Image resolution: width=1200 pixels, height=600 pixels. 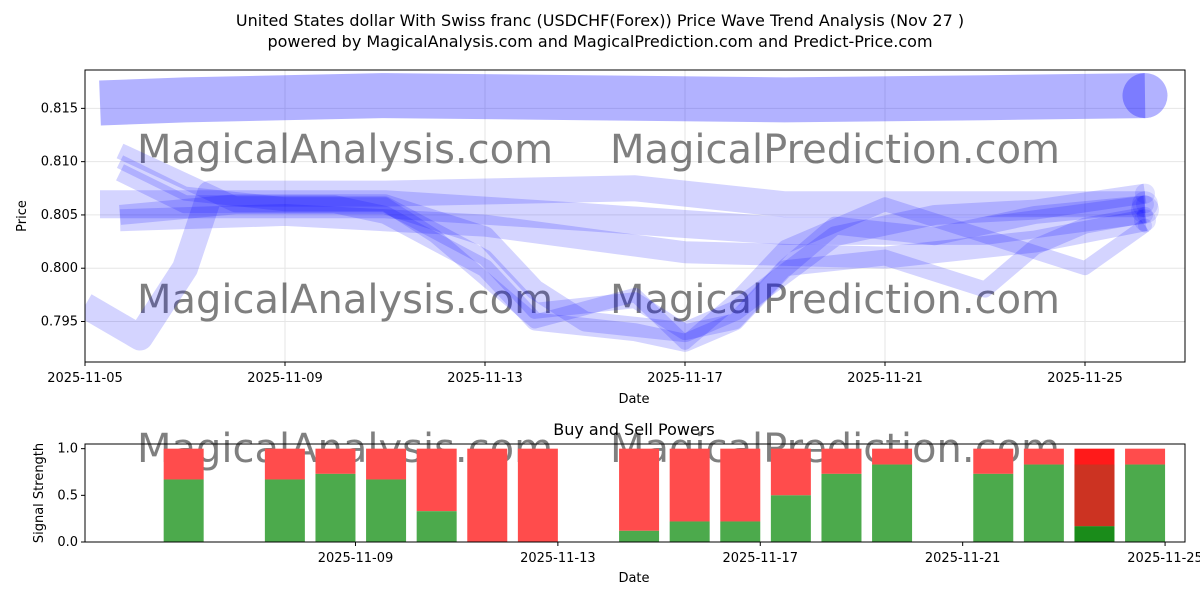 What do you see at coordinates (22, 216) in the screenshot?
I see `top-y-label: Price` at bounding box center [22, 216].